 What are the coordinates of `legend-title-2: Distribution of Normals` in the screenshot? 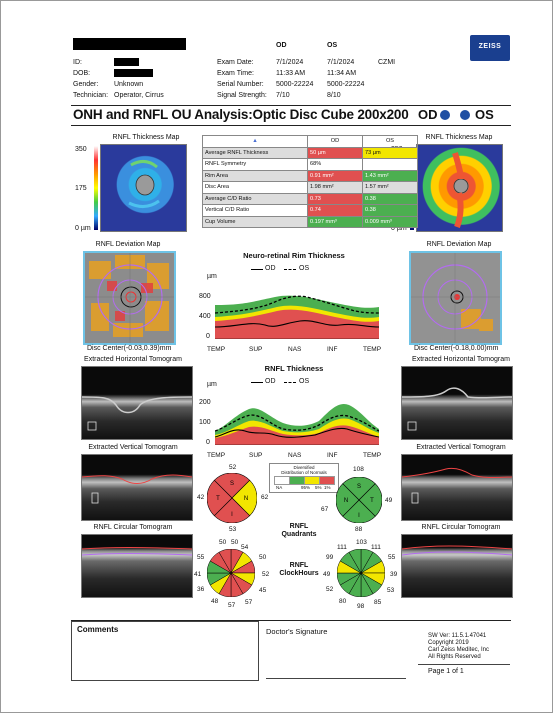 It's located at (304, 472).